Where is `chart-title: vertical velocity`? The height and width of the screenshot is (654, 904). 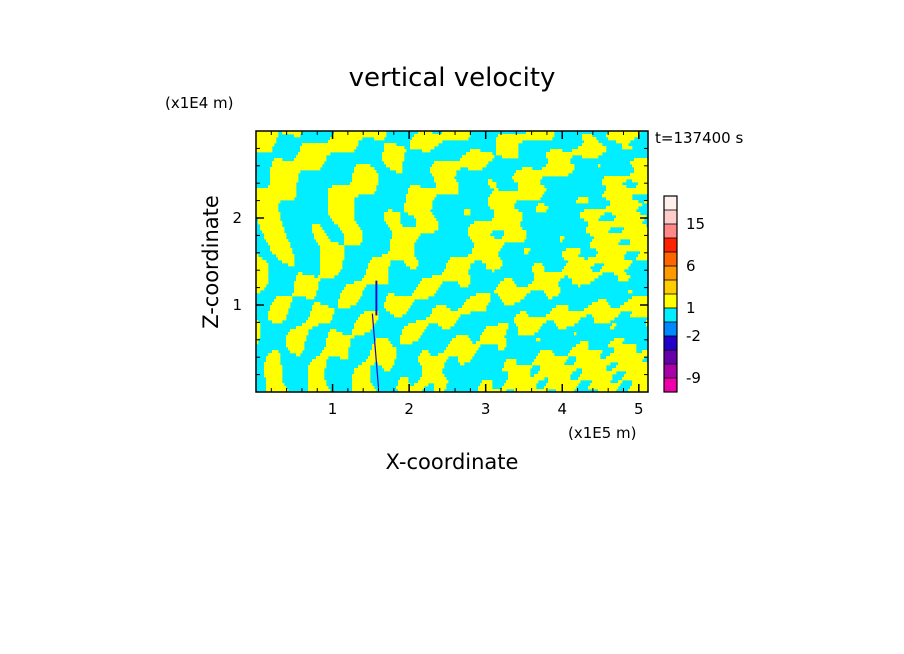
chart-title: vertical velocity is located at coordinates (452, 78).